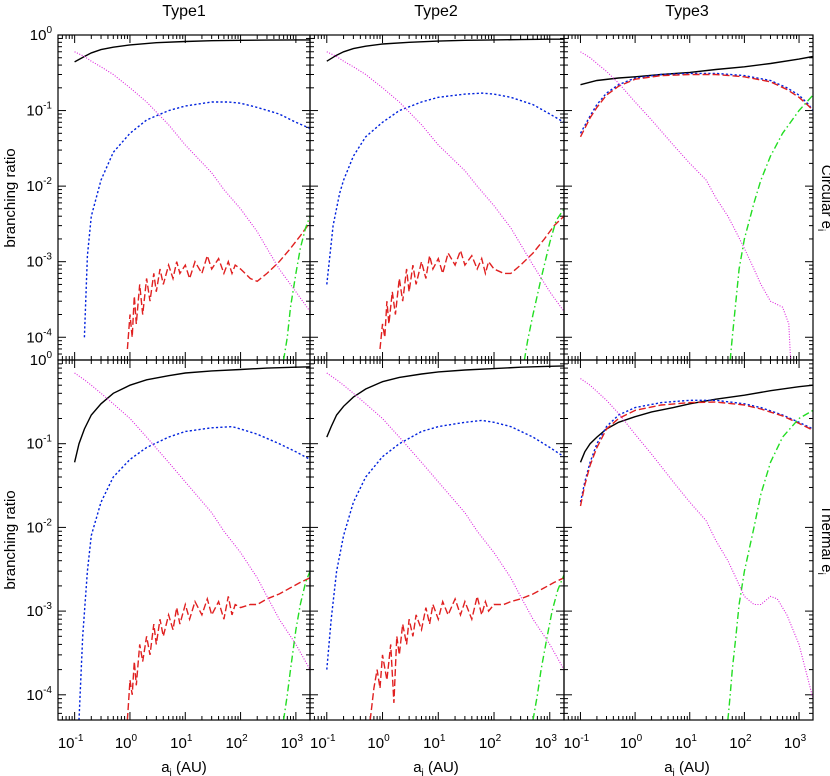 This screenshot has width=830, height=776. Describe the element at coordinates (10, 539) in the screenshot. I see `y-axis-label-bottom: branching ratio` at that location.